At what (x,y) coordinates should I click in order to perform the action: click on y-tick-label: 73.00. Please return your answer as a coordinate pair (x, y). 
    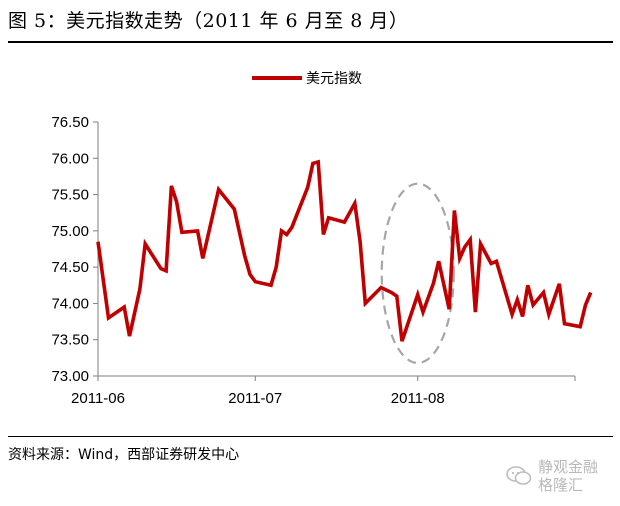
    Looking at the image, I should click on (70, 376).